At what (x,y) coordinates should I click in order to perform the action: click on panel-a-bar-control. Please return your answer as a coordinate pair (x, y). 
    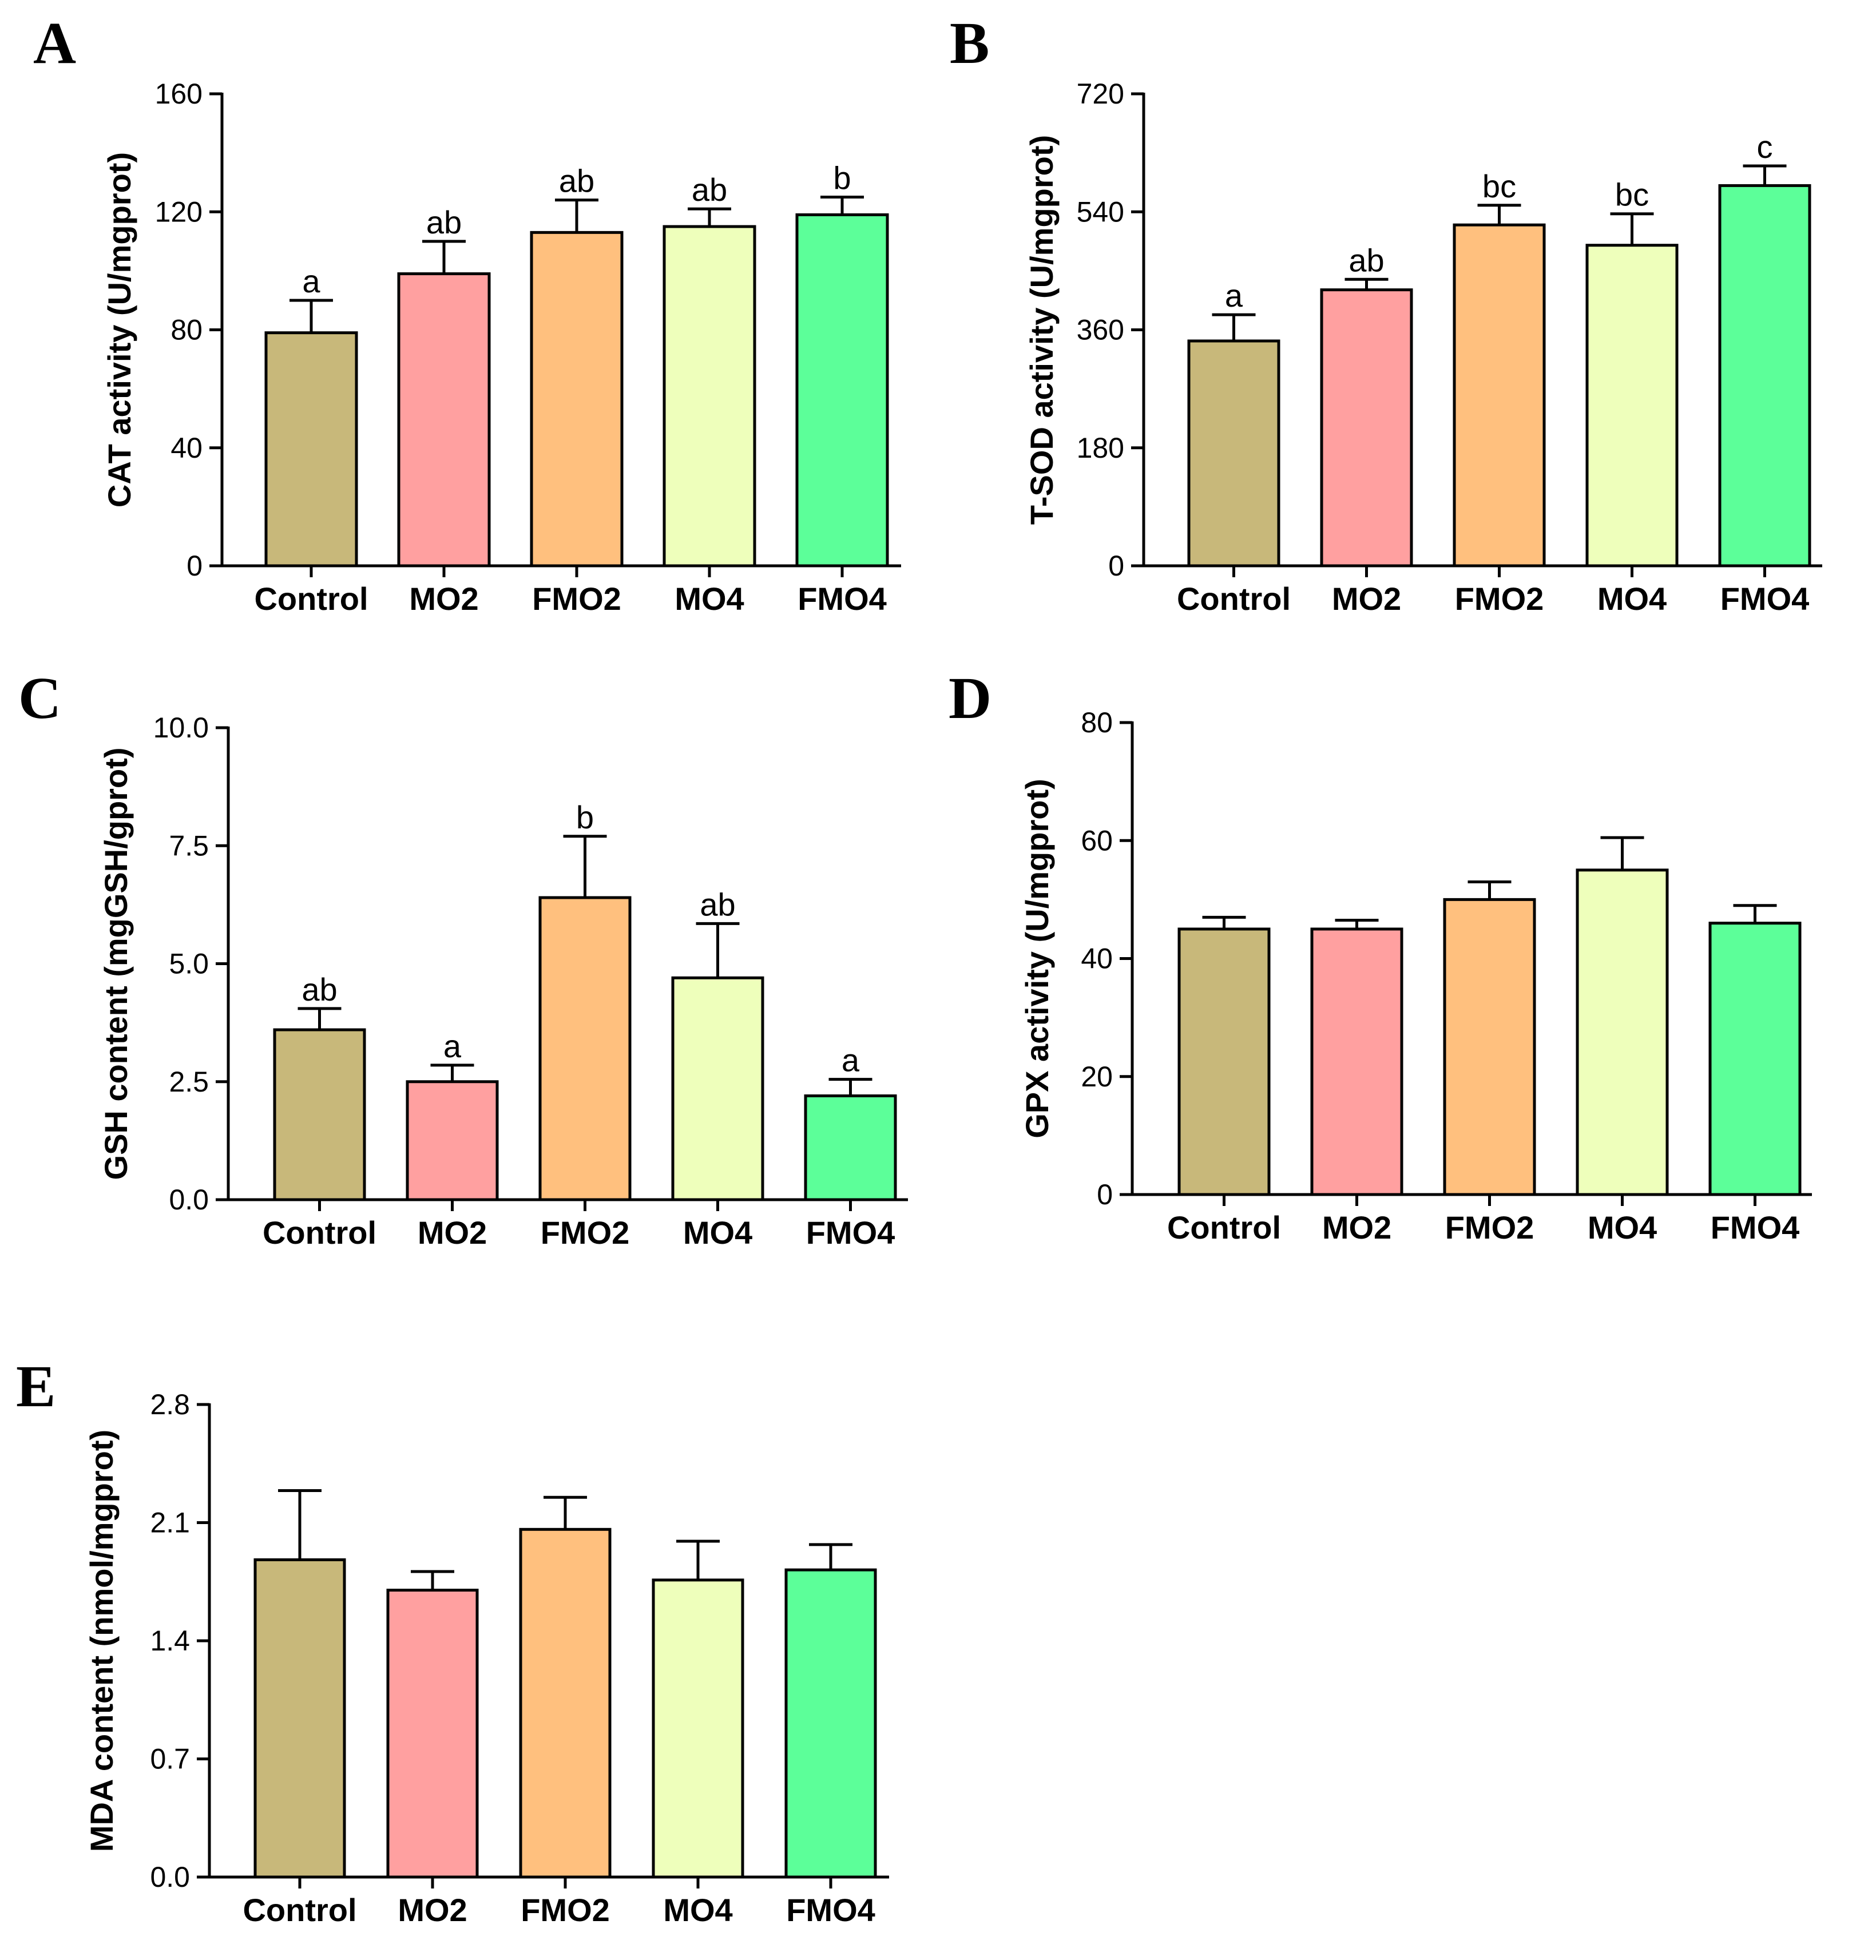
    Looking at the image, I should click on (311, 449).